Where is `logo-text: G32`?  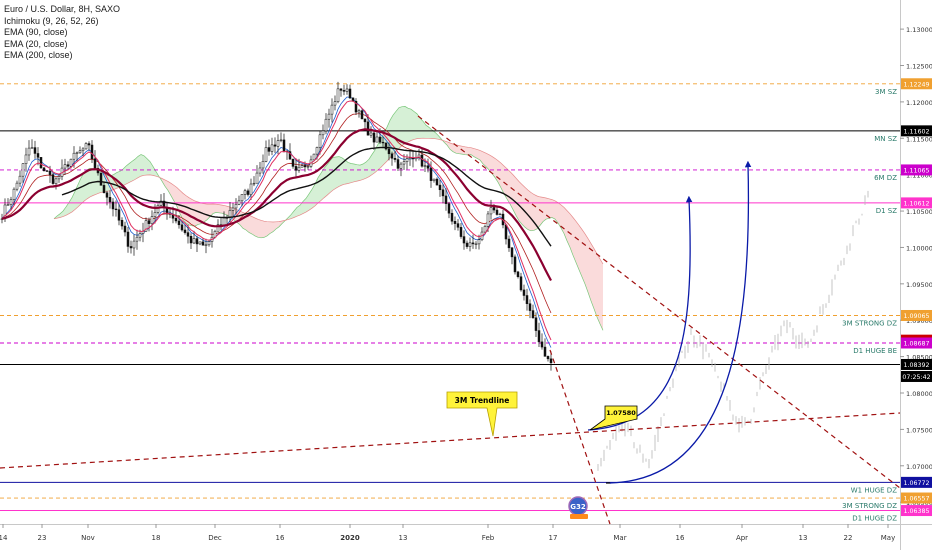 logo-text: G32 is located at coordinates (578, 507).